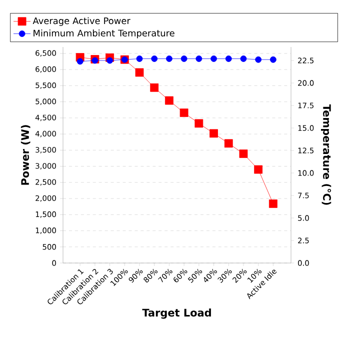 This screenshot has width=348, height=348. What do you see at coordinates (104, 34) in the screenshot?
I see `legend-label: Minimum Ambient Temperature` at bounding box center [104, 34].